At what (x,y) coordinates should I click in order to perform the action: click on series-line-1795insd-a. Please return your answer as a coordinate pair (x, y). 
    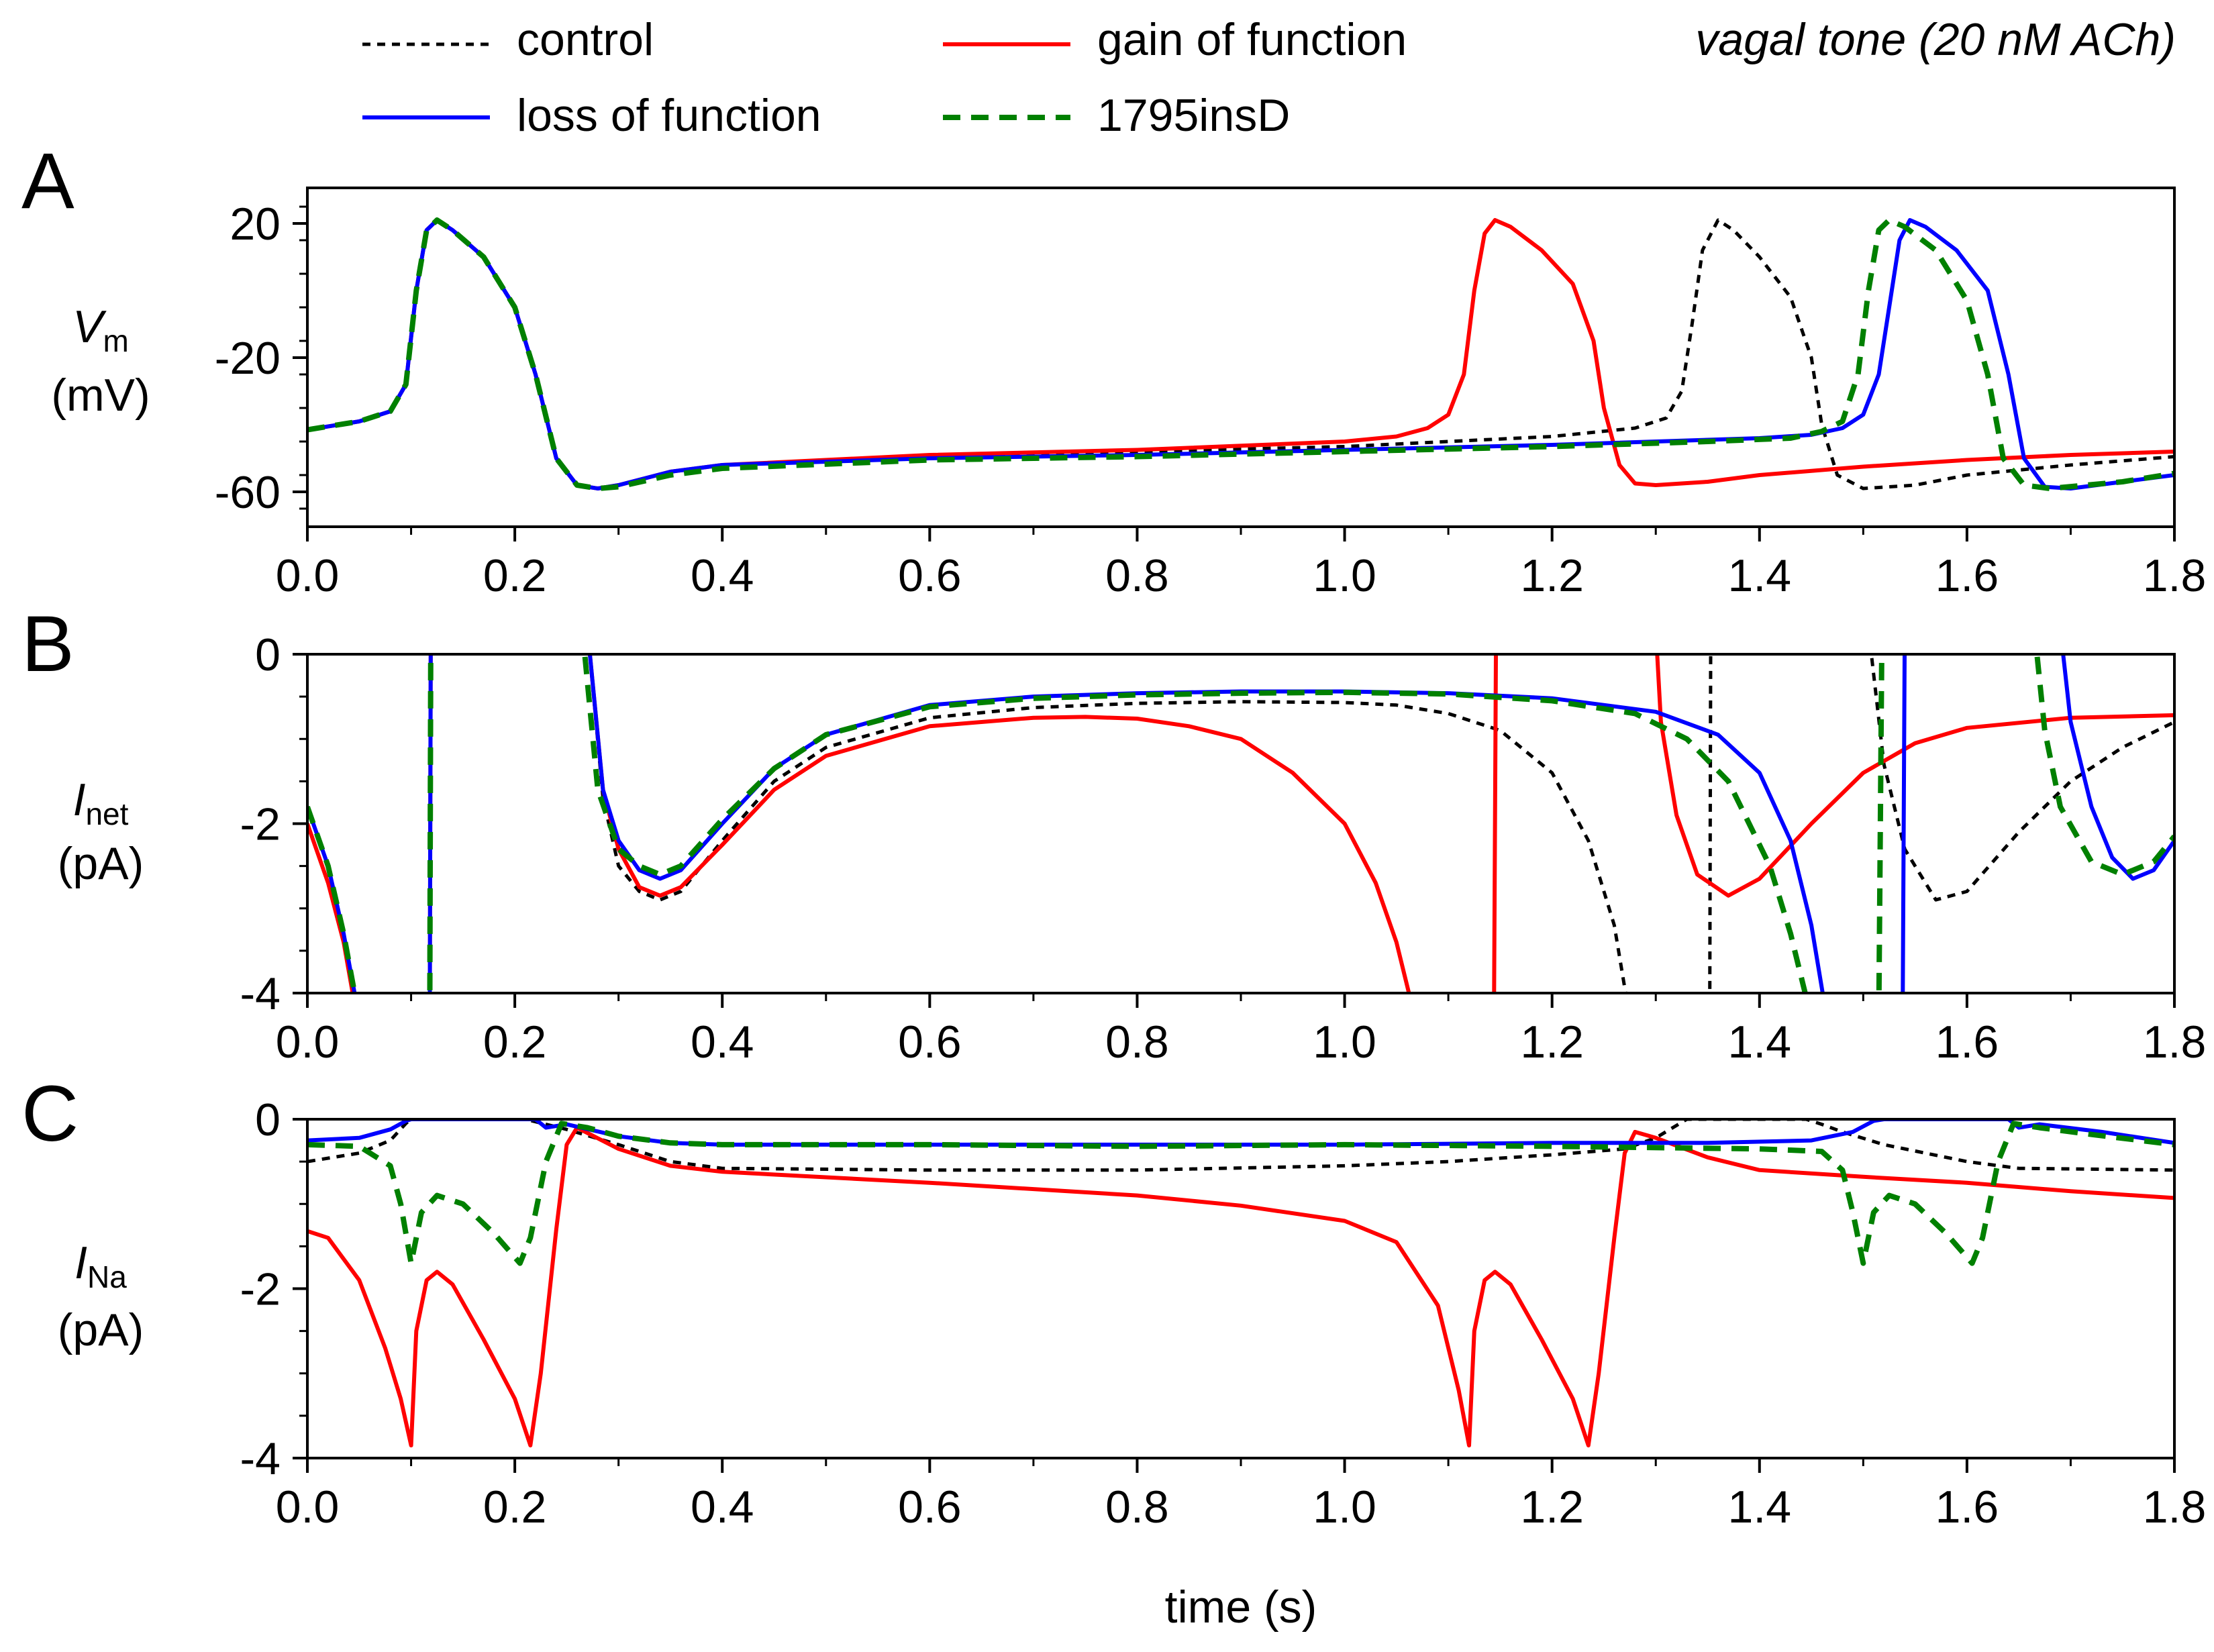
    Looking at the image, I should click on (1240, 354).